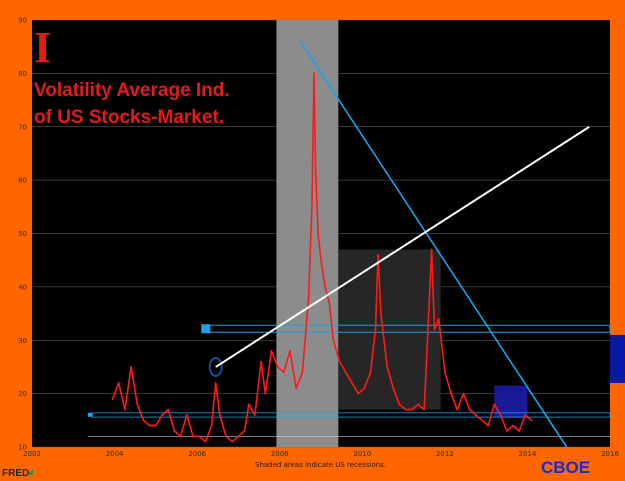 This screenshot has height=481, width=625. What do you see at coordinates (22, 394) in the screenshot?
I see `y-tick-label: 20` at bounding box center [22, 394].